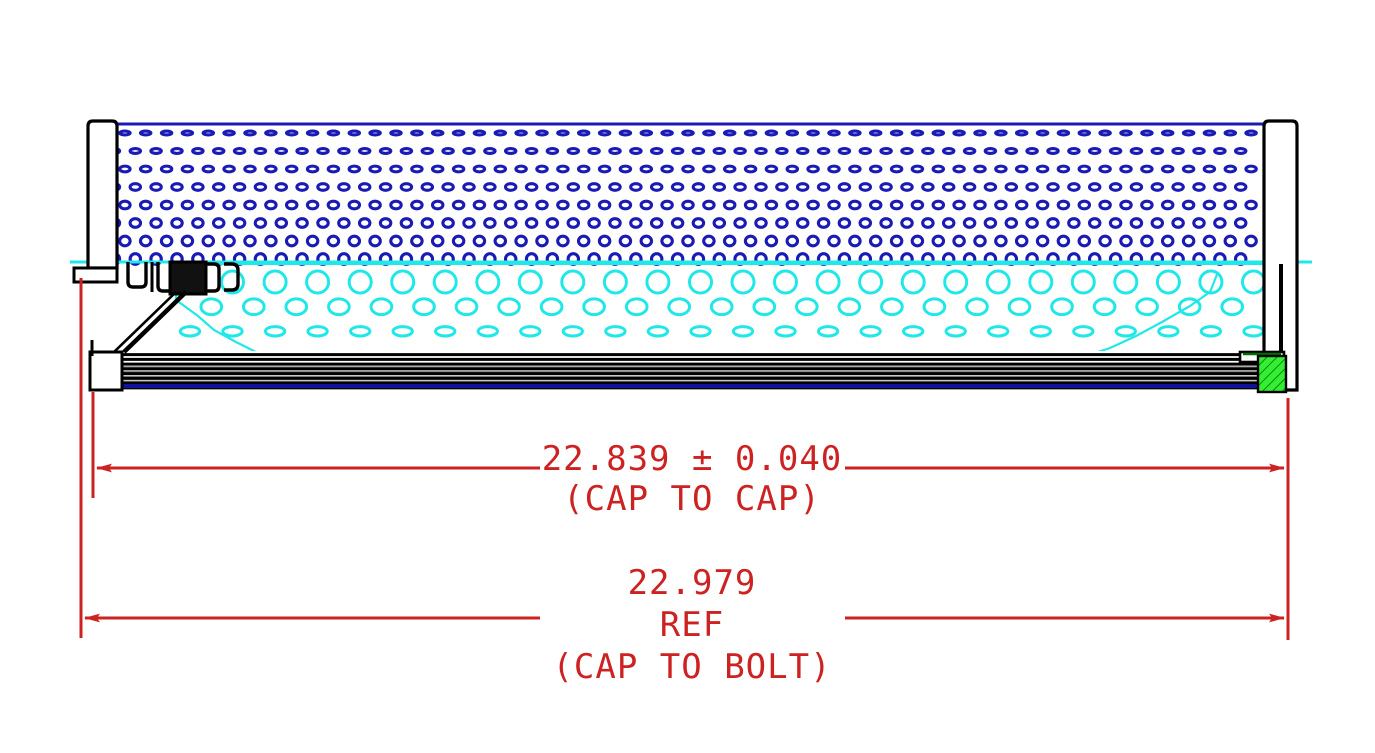 The height and width of the screenshot is (753, 1375). I want to click on dimension-cap-to-cap: 22.839 ± 0.040 (CAP TO CAP), so click(690, 479).